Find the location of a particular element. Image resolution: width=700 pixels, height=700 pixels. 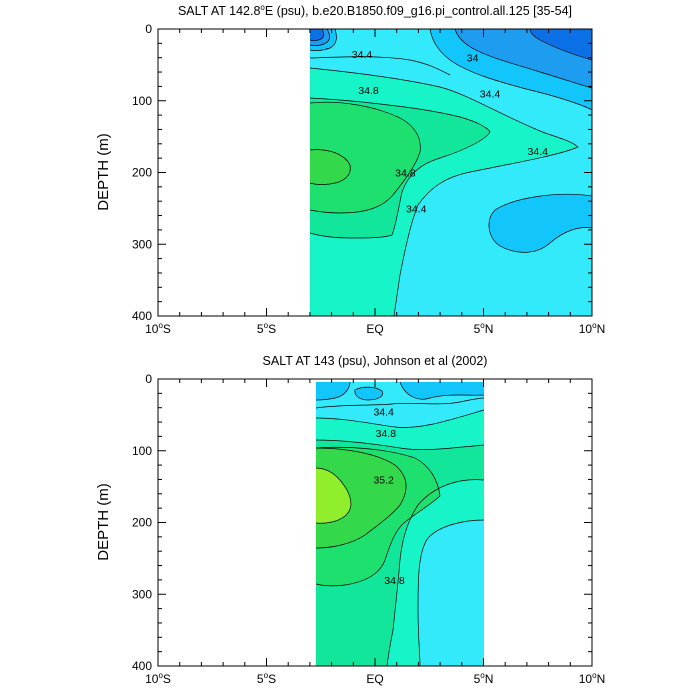

contour-label: 34 is located at coordinates (473, 59).